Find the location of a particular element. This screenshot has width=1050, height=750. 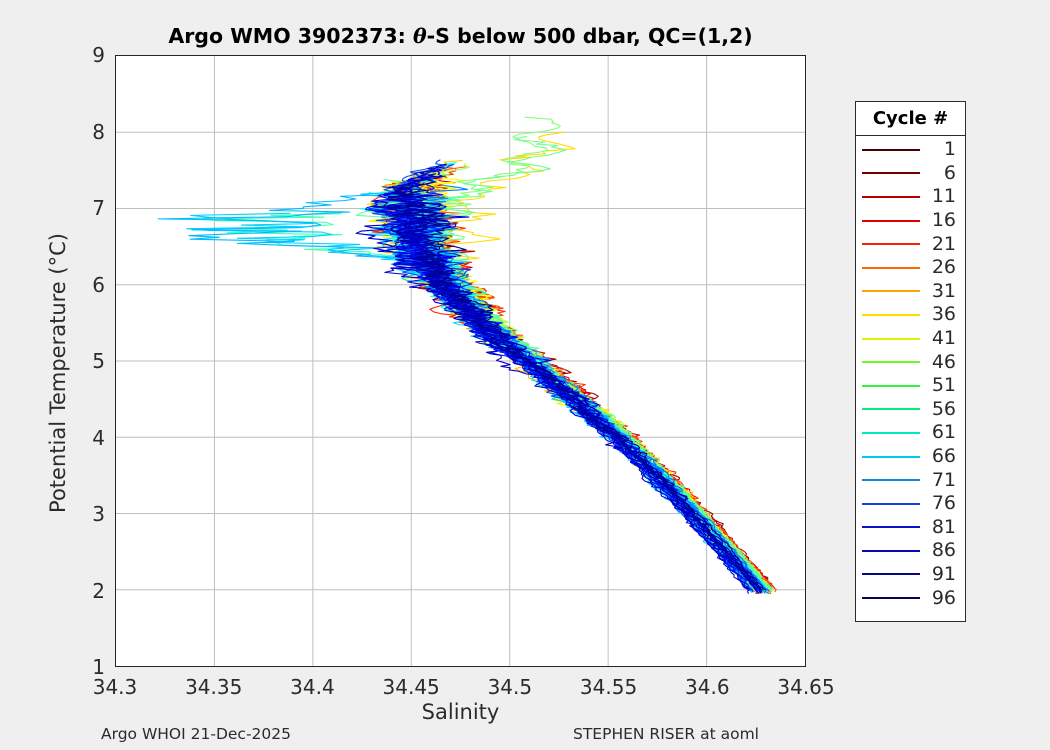

legend-item: 51 is located at coordinates (910, 386).